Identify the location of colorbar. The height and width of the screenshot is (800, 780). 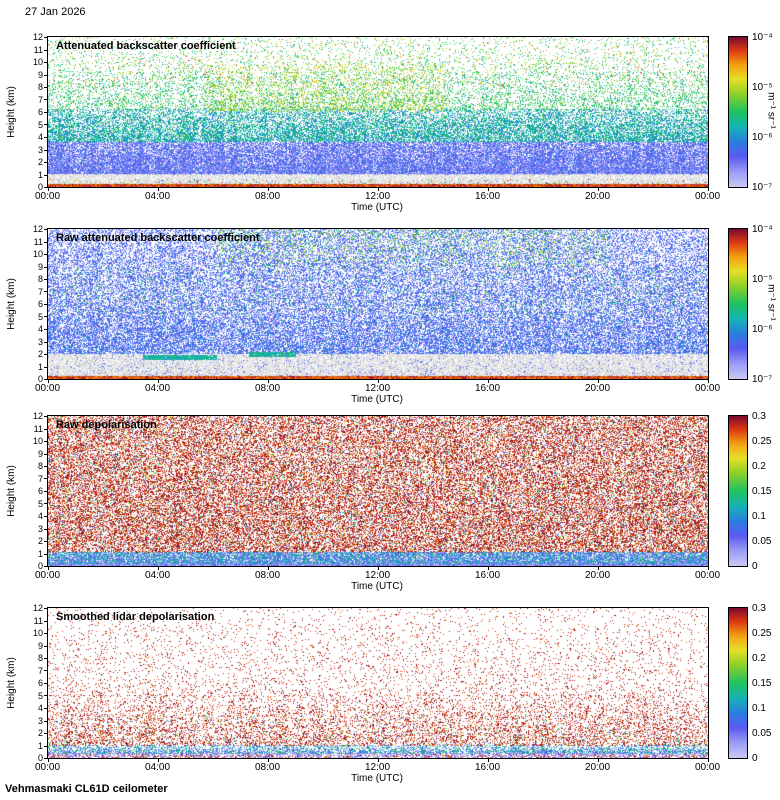
(738, 112).